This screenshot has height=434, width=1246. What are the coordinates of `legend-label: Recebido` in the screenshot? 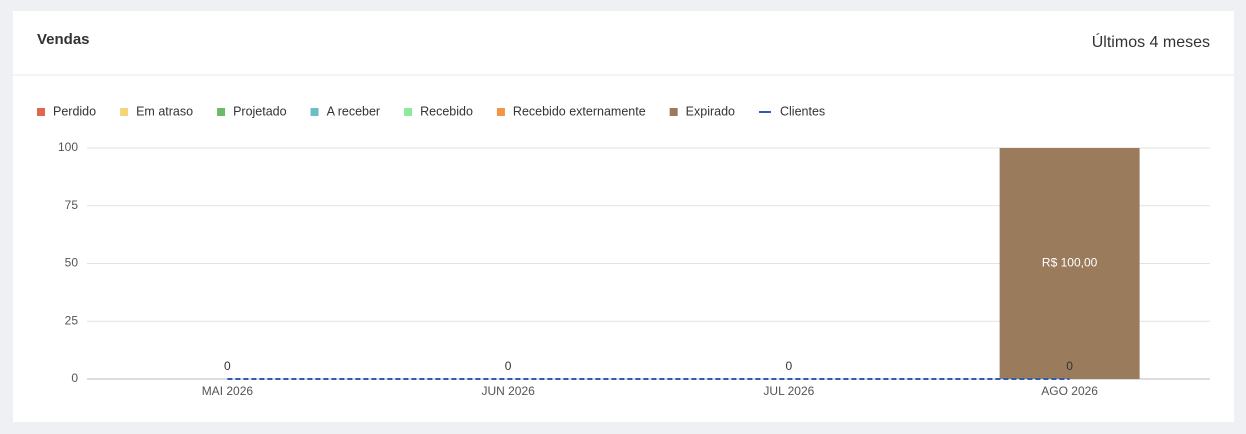 It's located at (446, 111).